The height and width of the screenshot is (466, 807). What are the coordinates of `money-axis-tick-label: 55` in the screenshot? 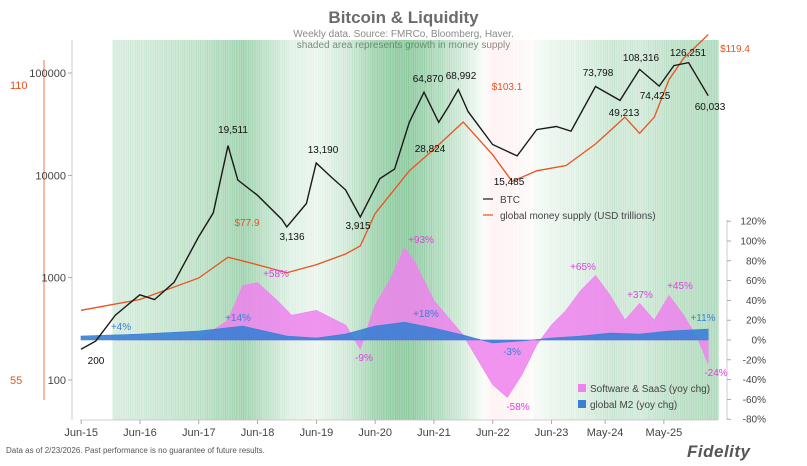 It's located at (16, 381).